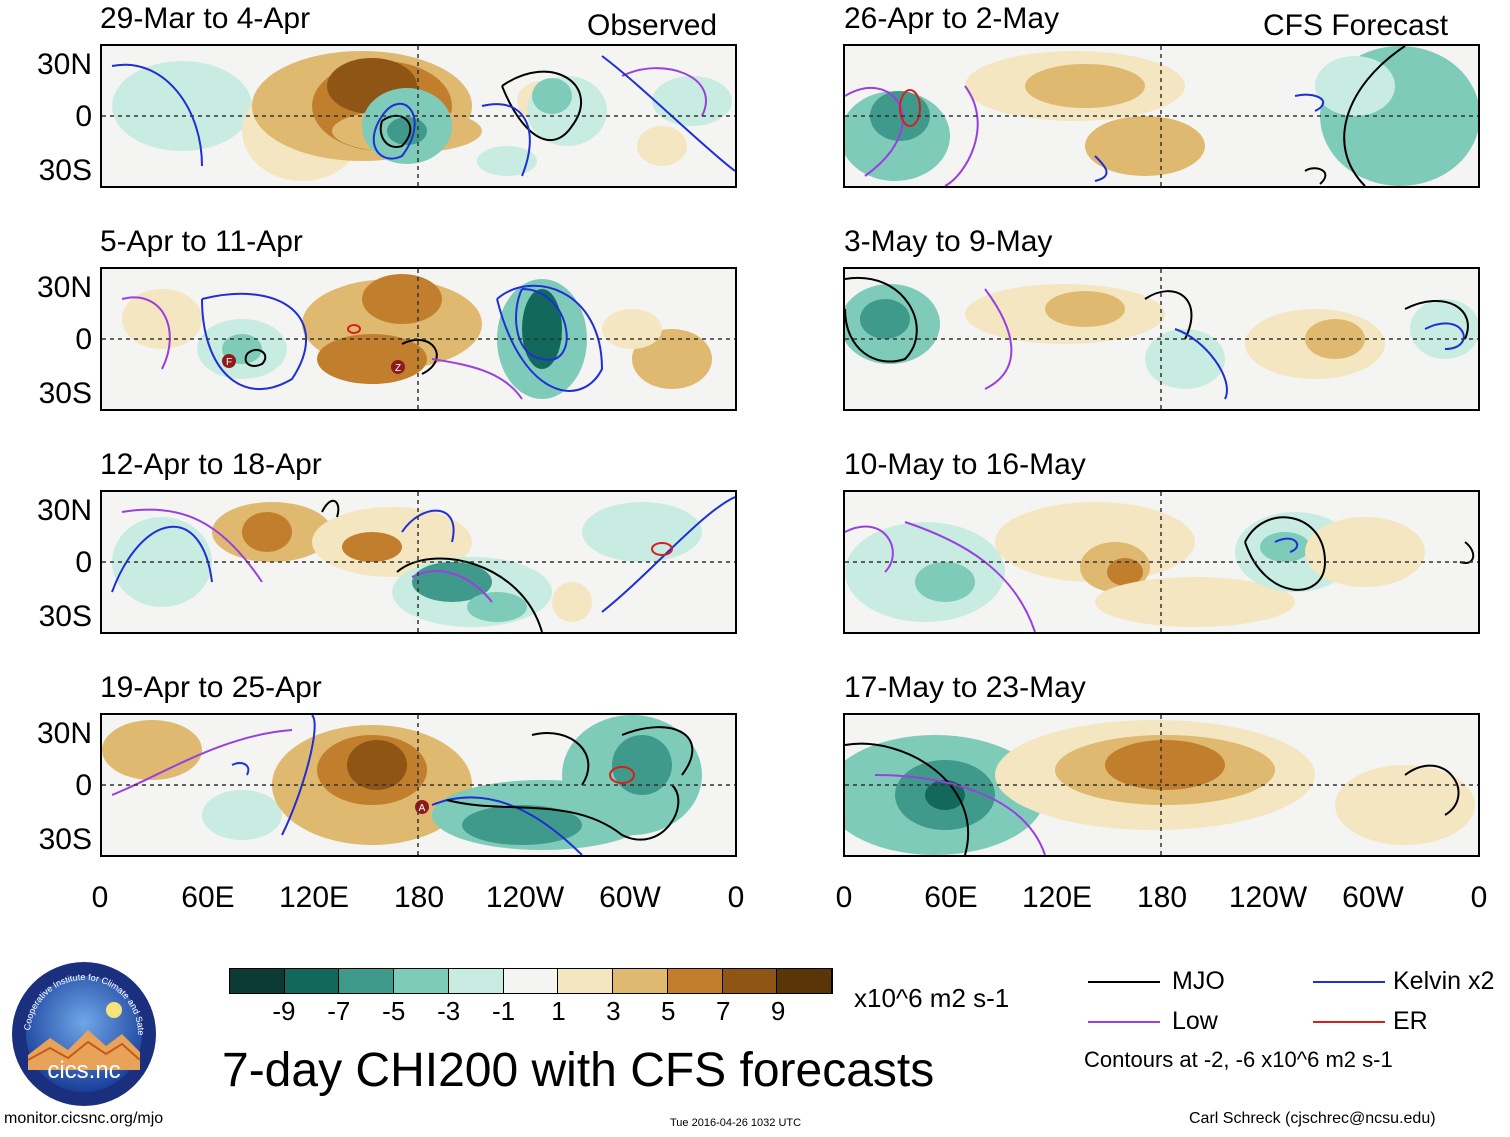 Image resolution: width=1510 pixels, height=1137 pixels. What do you see at coordinates (965, 687) in the screenshot?
I see `panel-title: 17-May to 23-May` at bounding box center [965, 687].